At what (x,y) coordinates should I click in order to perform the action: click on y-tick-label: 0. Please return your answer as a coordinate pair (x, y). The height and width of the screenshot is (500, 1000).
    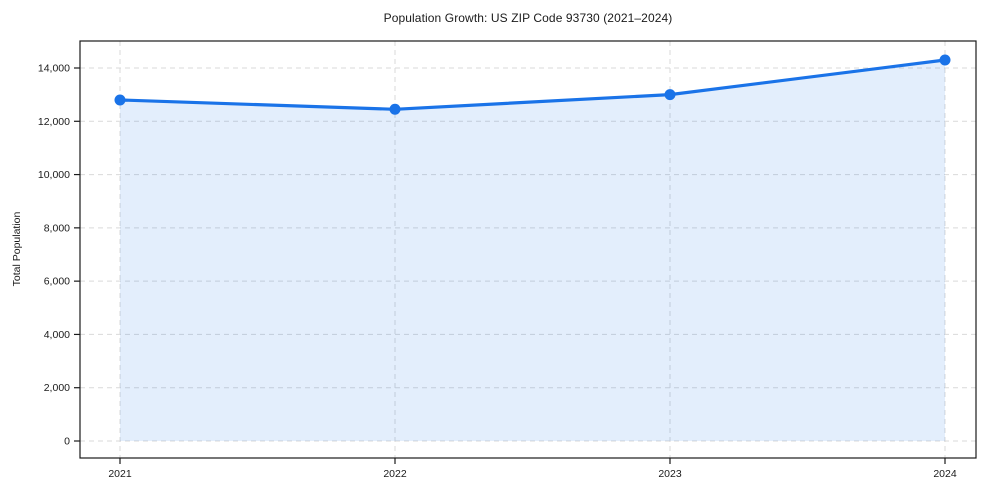
    Looking at the image, I should click on (67, 442).